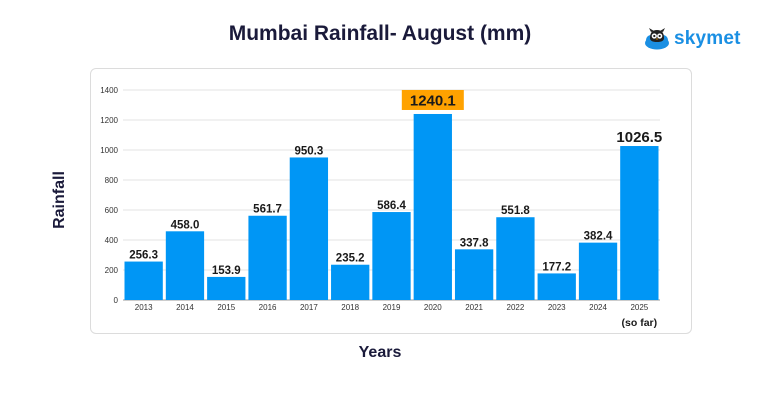  Describe the element at coordinates (391, 206) in the screenshot. I see `value-label: 586.4` at that location.